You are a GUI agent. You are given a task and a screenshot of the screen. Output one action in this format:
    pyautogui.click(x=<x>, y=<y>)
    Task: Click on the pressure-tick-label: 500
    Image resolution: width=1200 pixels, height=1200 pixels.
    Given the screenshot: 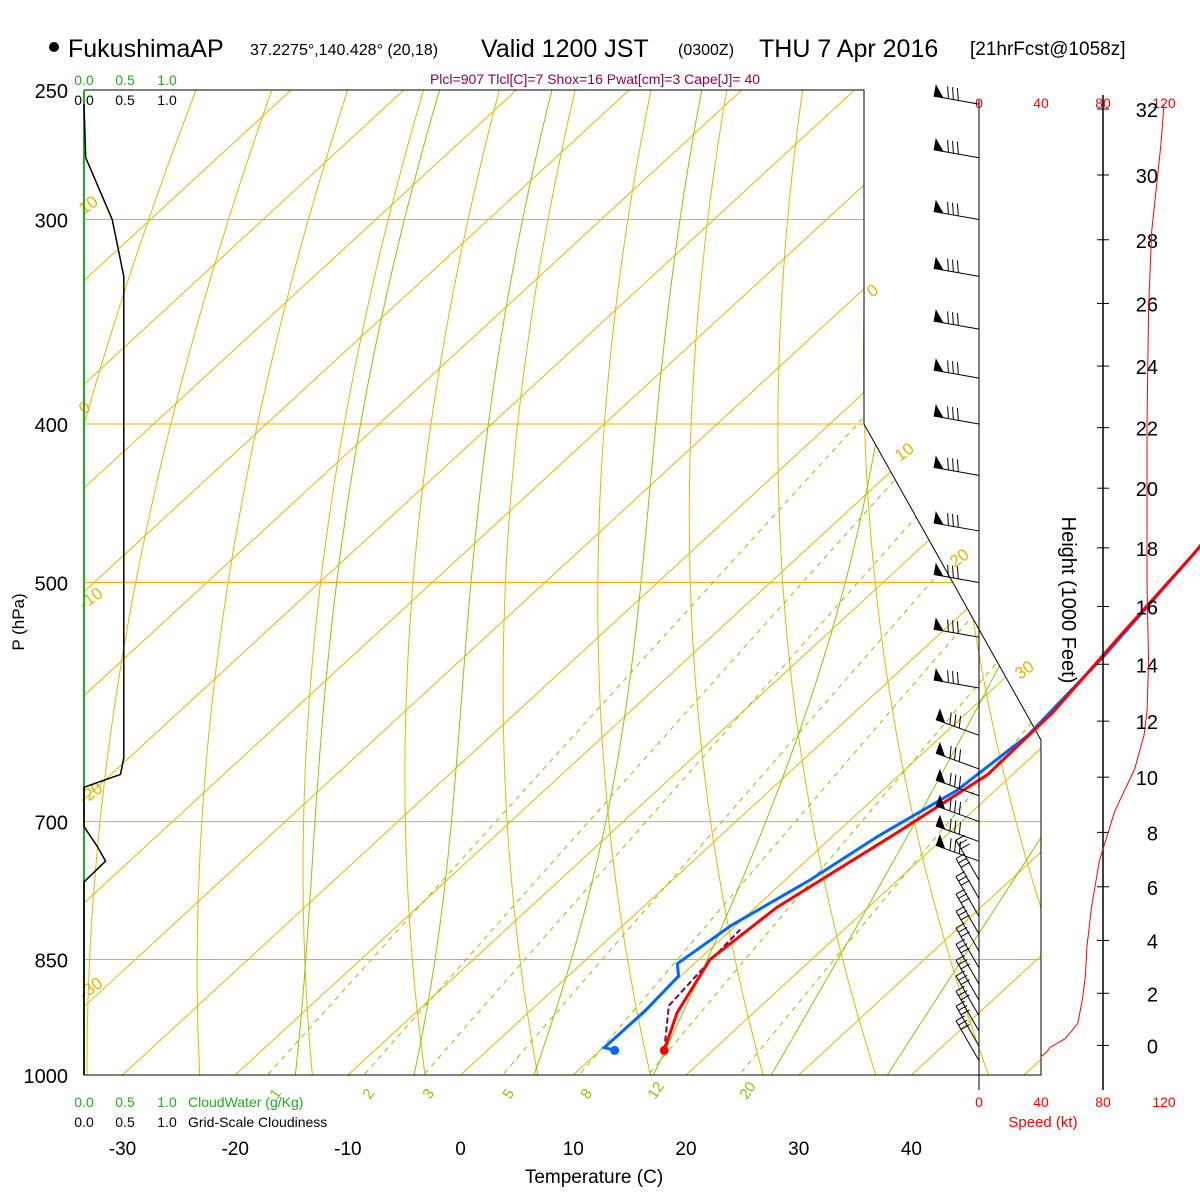 What is the action you would take?
    pyautogui.click(x=51, y=585)
    